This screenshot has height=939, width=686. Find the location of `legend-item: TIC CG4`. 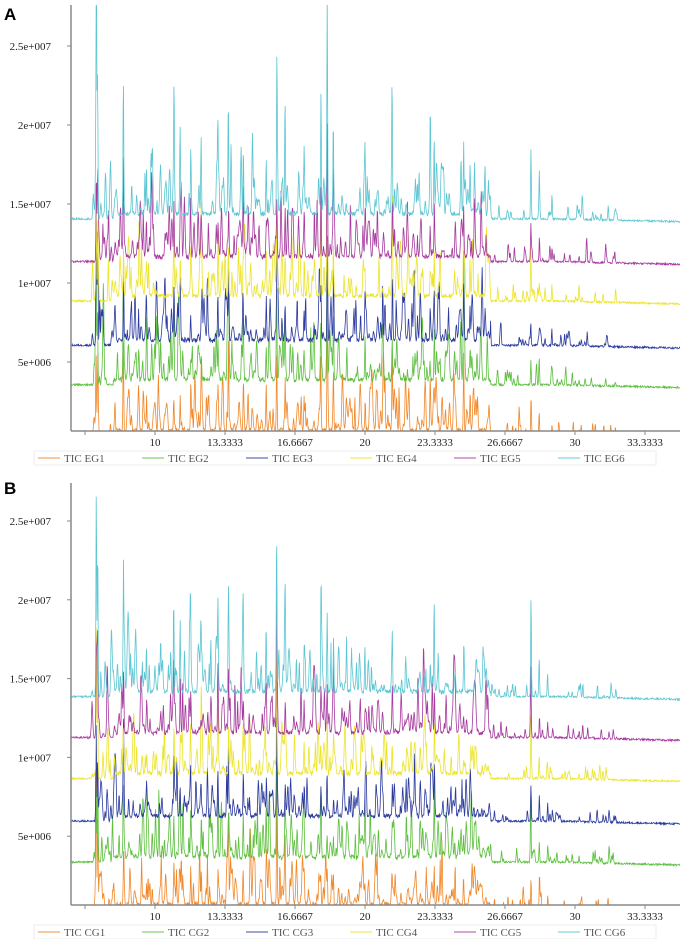

legend-item: TIC CG4 is located at coordinates (384, 933).